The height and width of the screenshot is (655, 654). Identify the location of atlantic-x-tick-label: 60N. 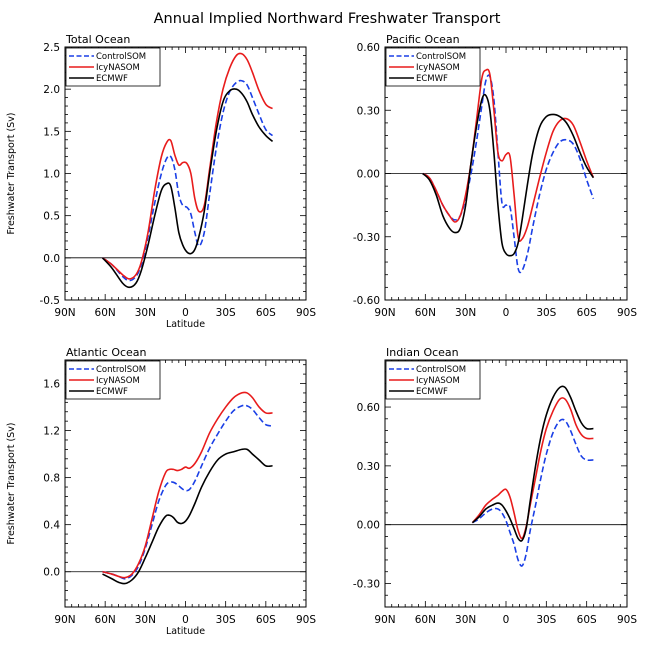
(105, 620).